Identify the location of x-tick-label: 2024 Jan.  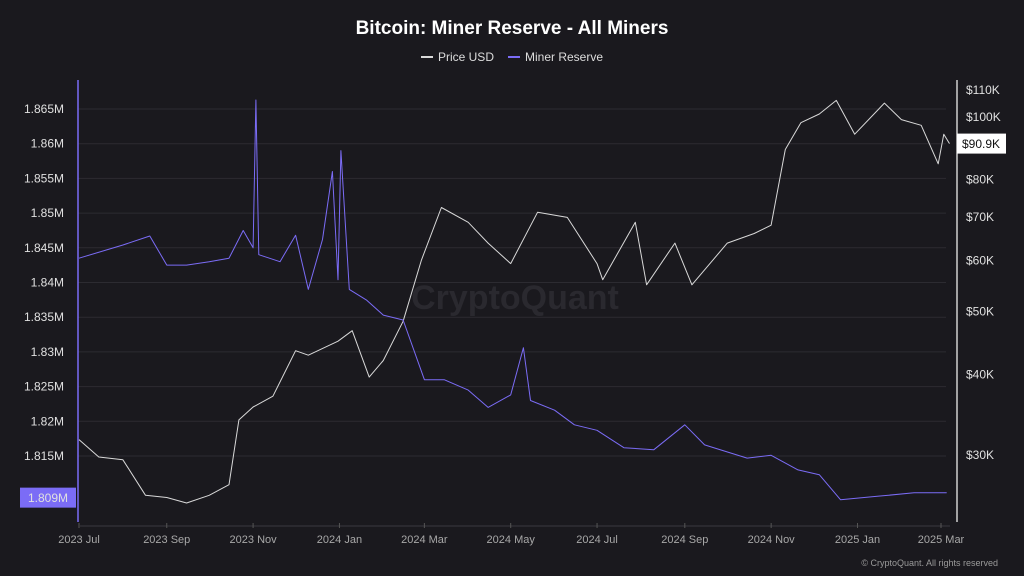
(339, 540).